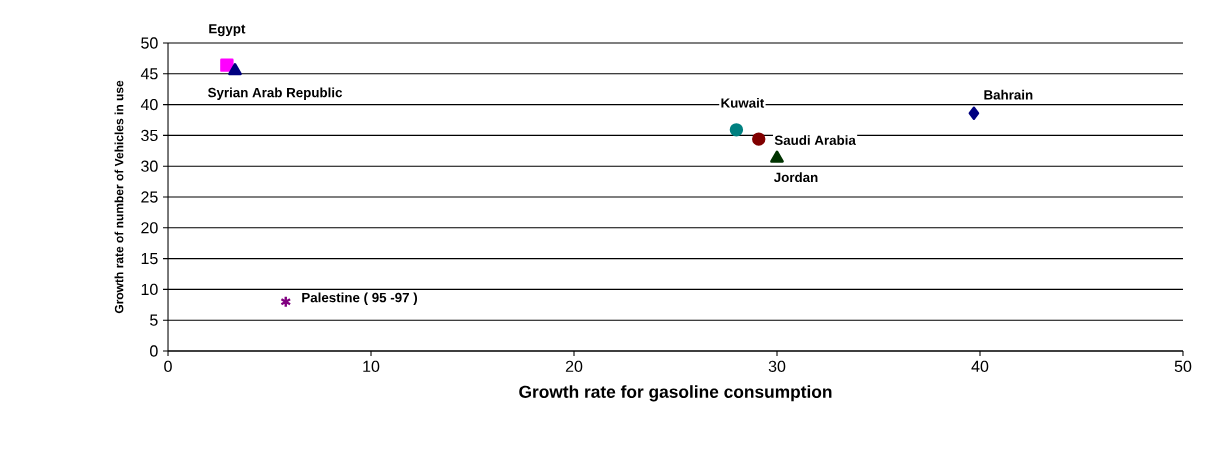 This screenshot has height=457, width=1207. I want to click on y-tick-label: 0, so click(154, 351).